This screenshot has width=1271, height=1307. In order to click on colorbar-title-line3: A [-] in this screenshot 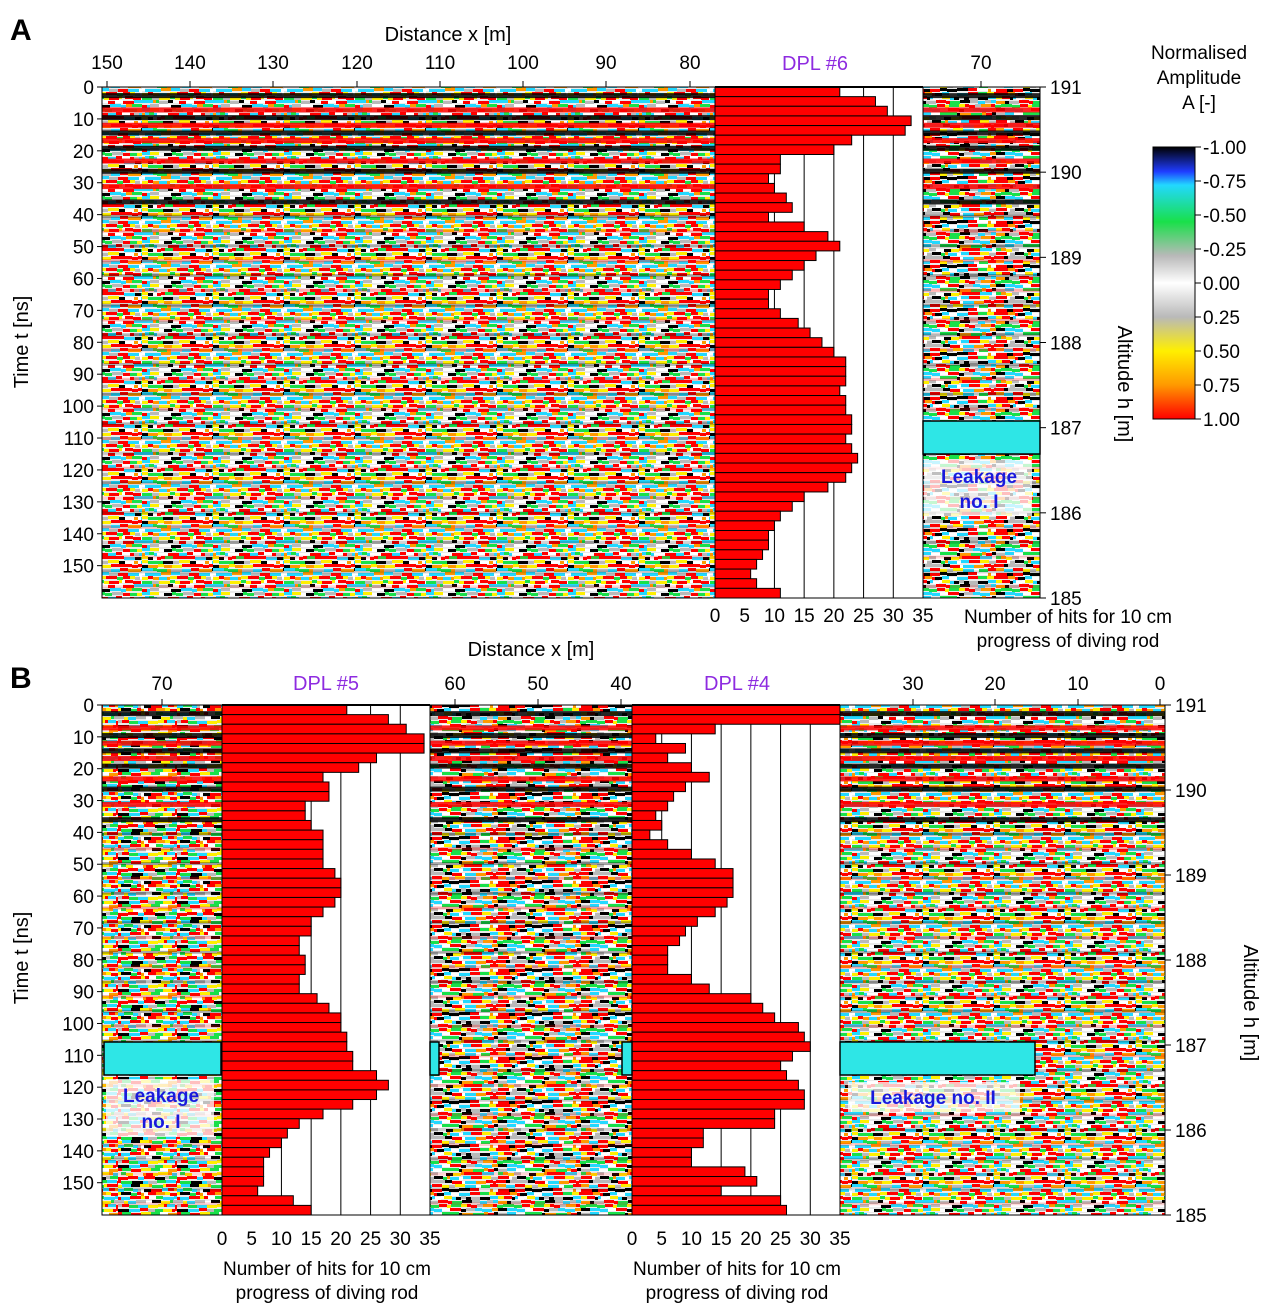, I will do `click(1199, 103)`.